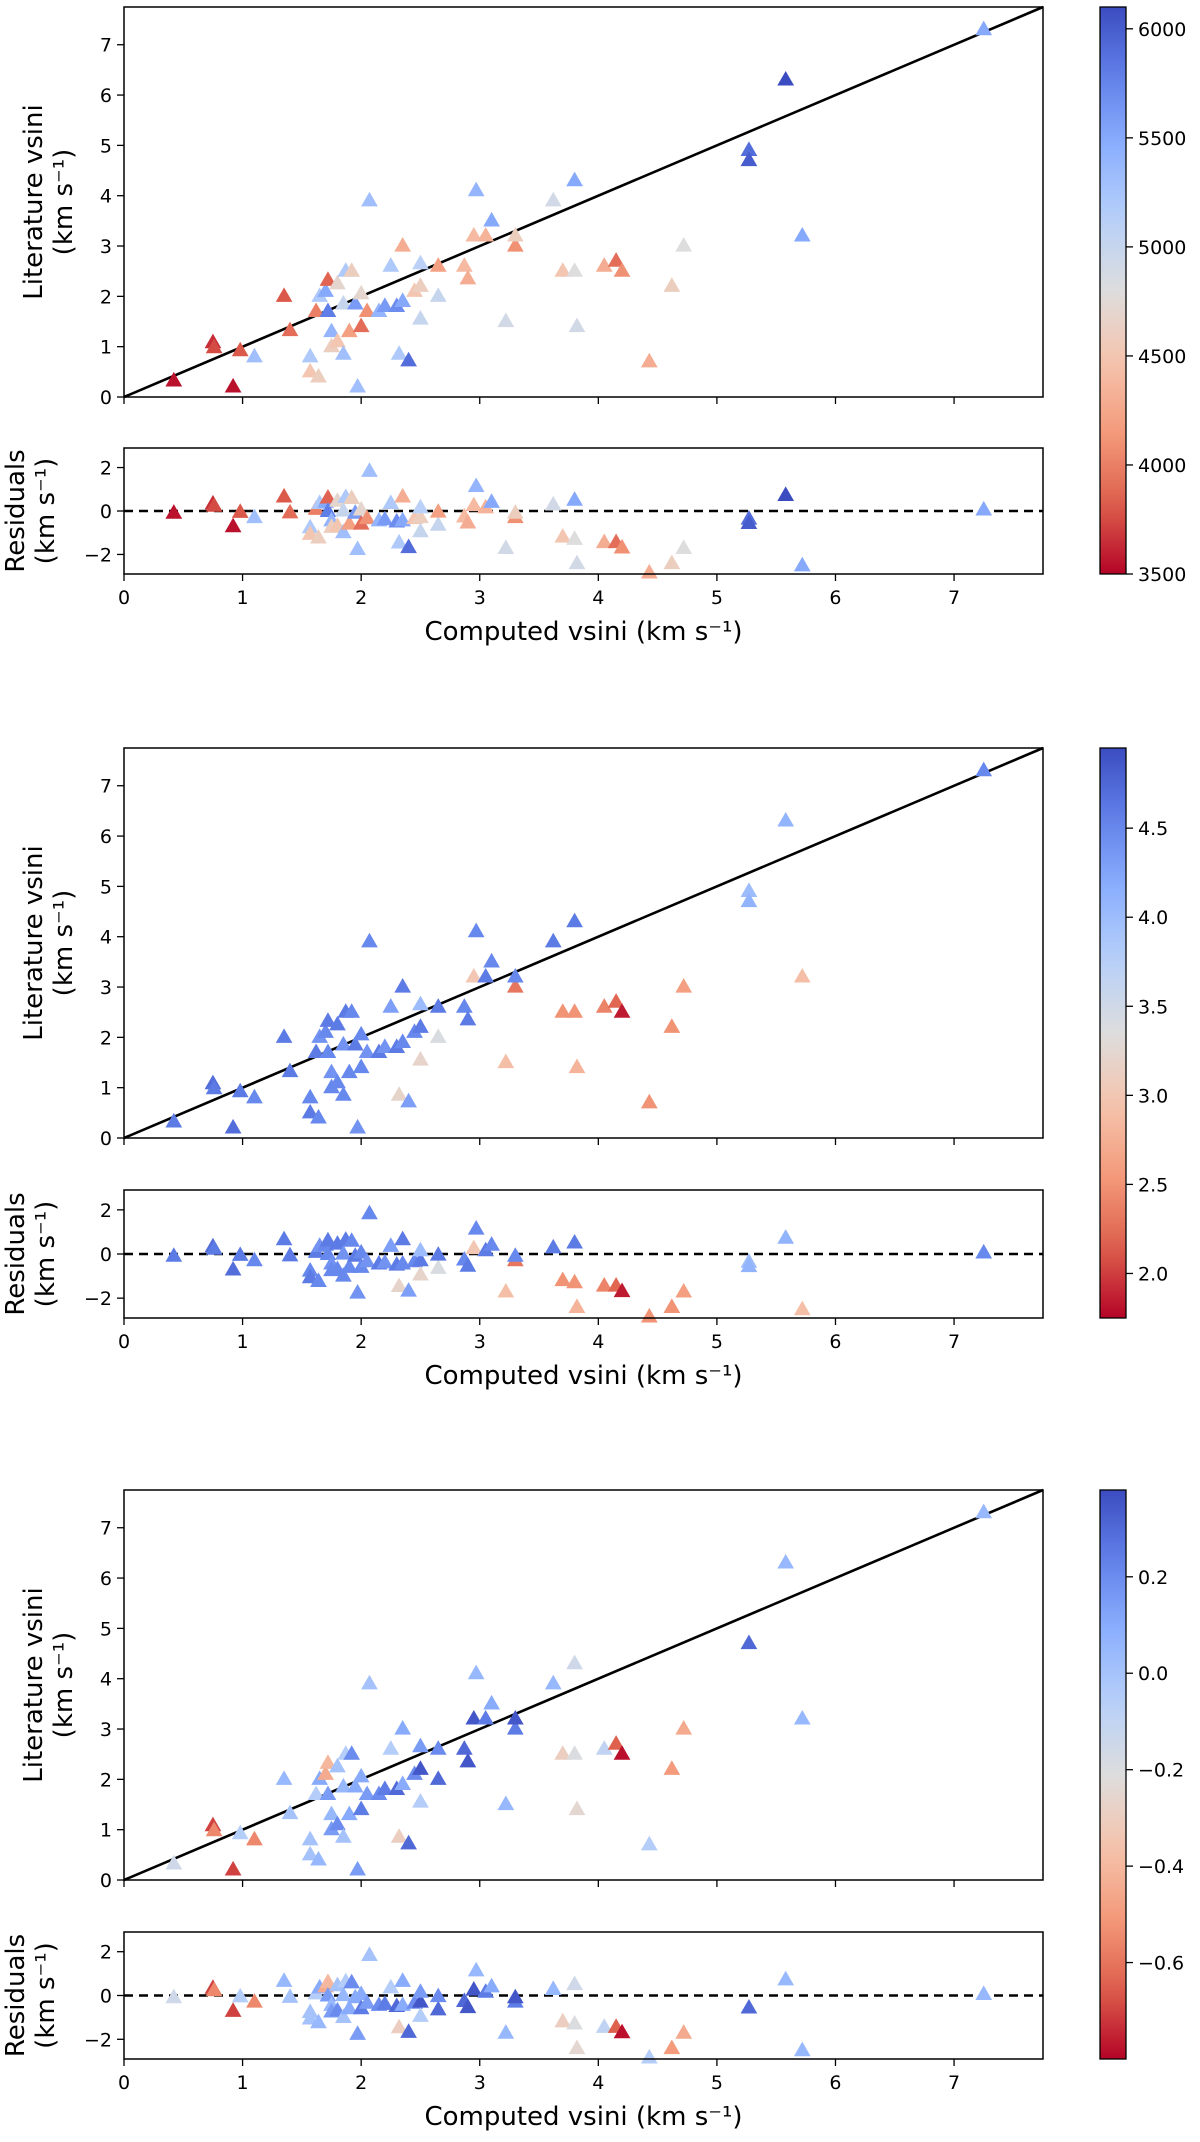  Describe the element at coordinates (1162, 357) in the screenshot. I see `colorbar-tick-label: 4500` at that location.